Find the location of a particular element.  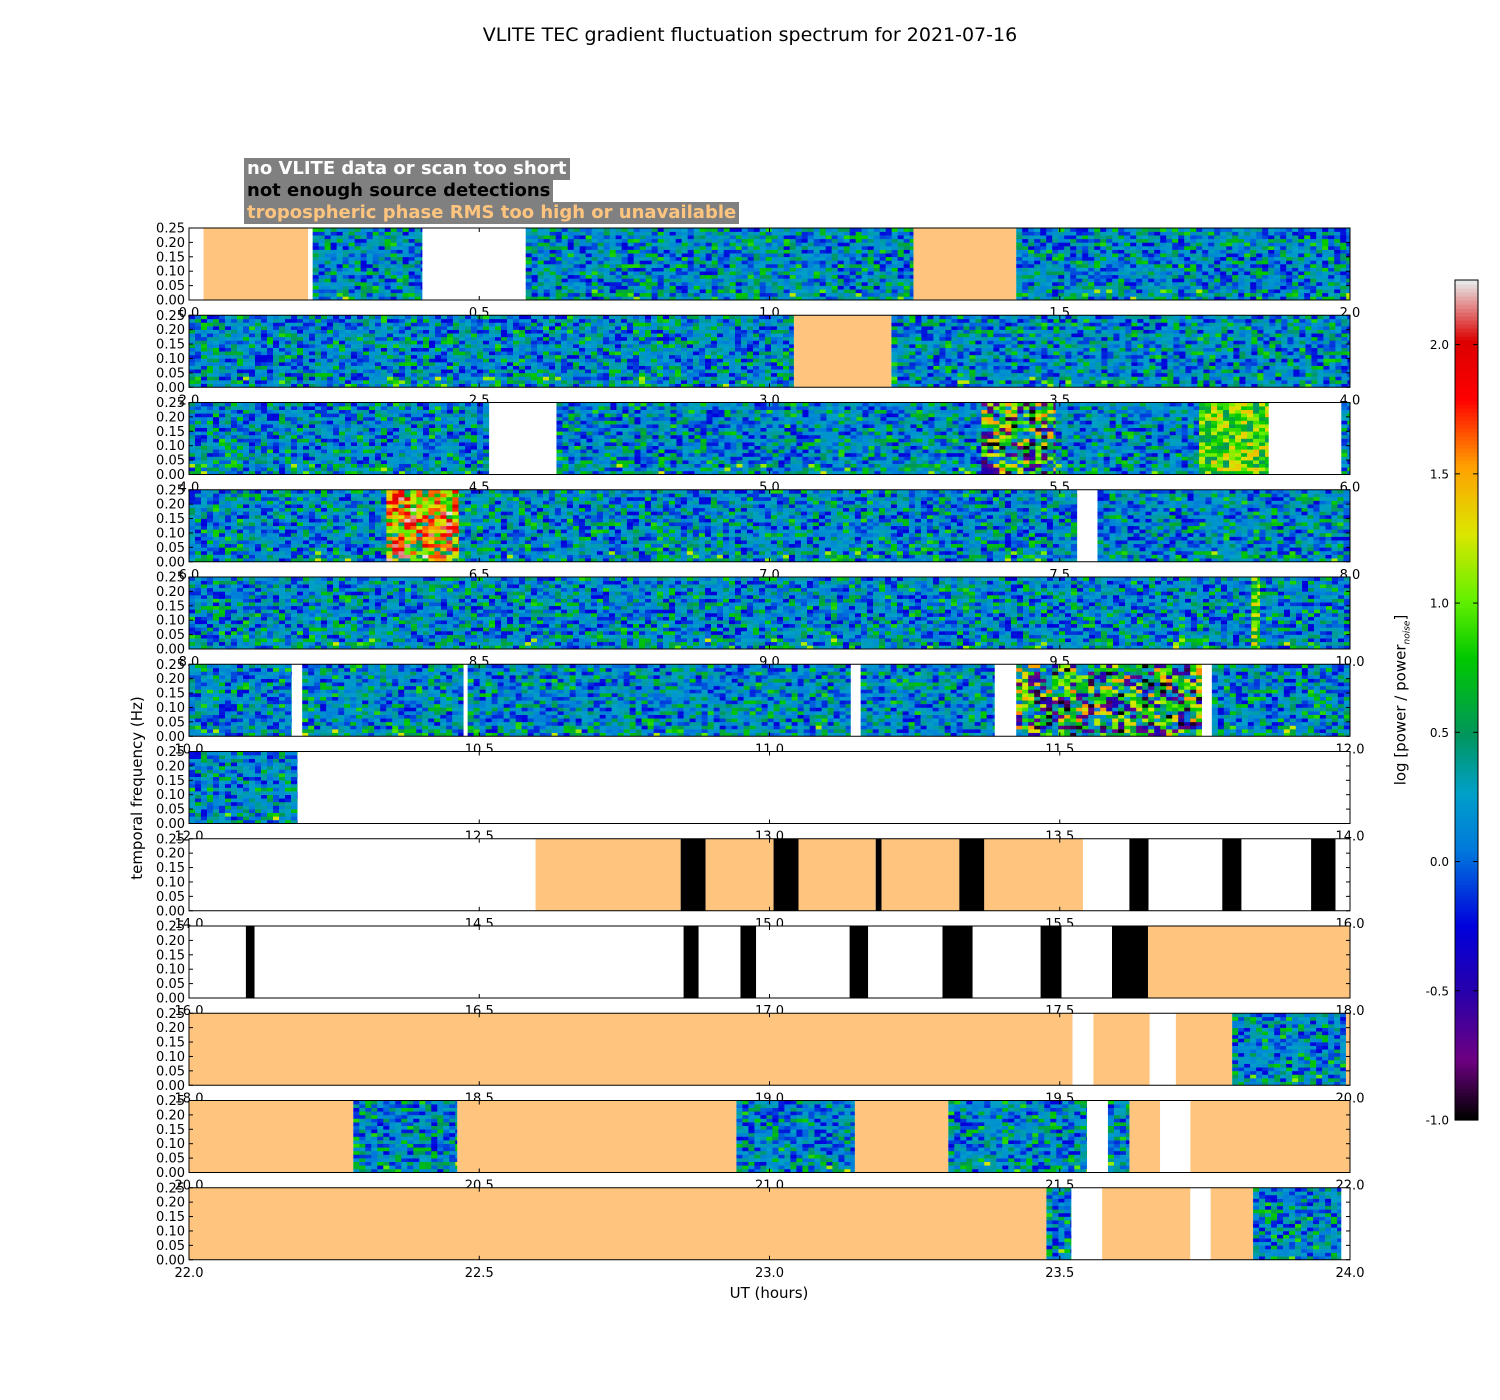

panel-10-ytick-label-3: 0.15 is located at coordinates (170, 1130).